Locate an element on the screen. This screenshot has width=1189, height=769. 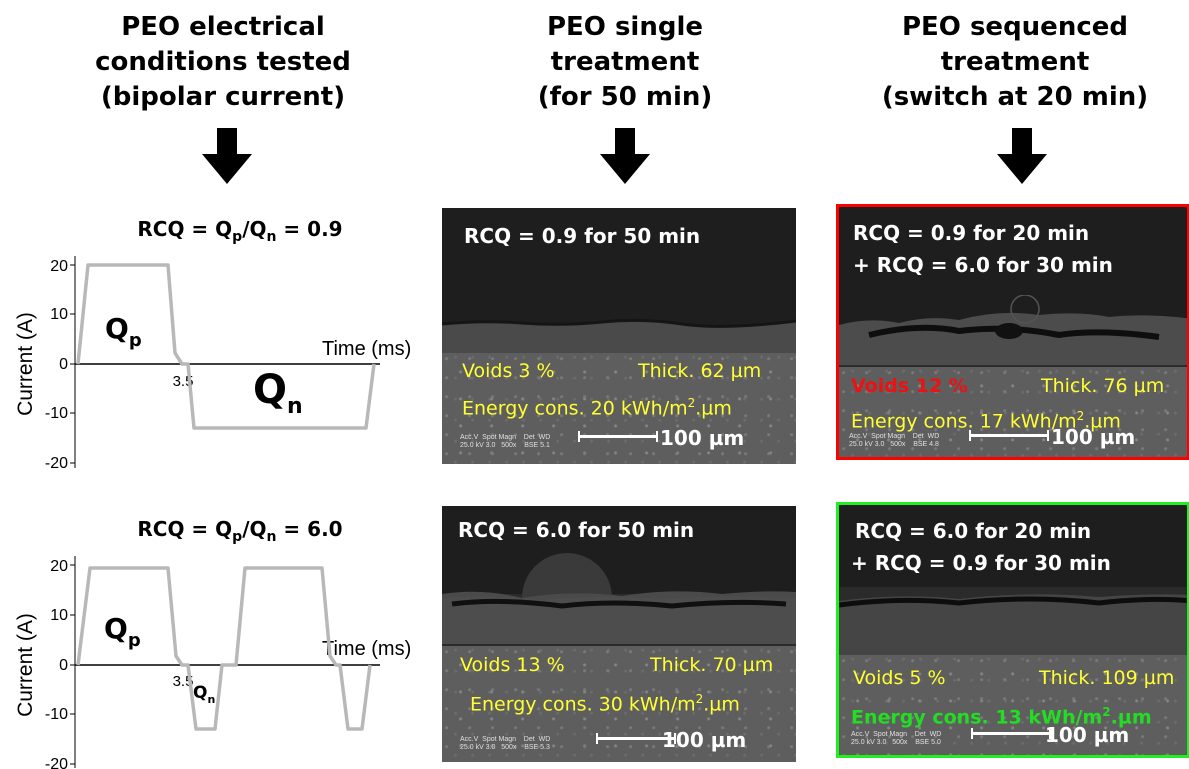
plot-title: RCQ = Qp/Qn = 0.9 is located at coordinates (239, 231).